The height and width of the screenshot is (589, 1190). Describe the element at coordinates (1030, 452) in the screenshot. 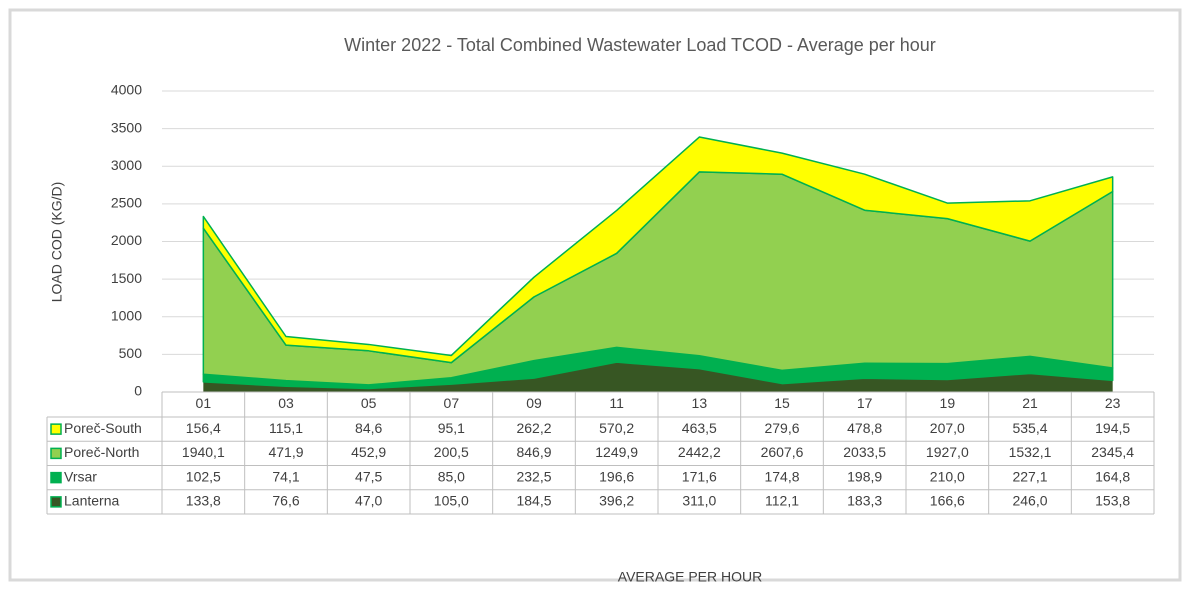

I see `data-label: 1532,1` at that location.